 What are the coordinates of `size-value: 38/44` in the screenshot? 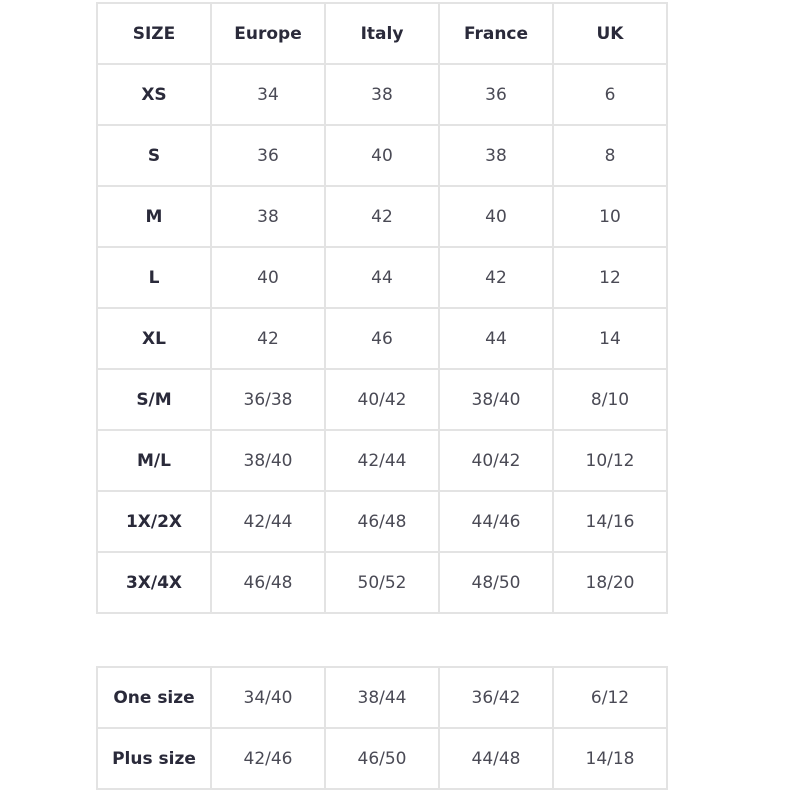 It's located at (382, 697).